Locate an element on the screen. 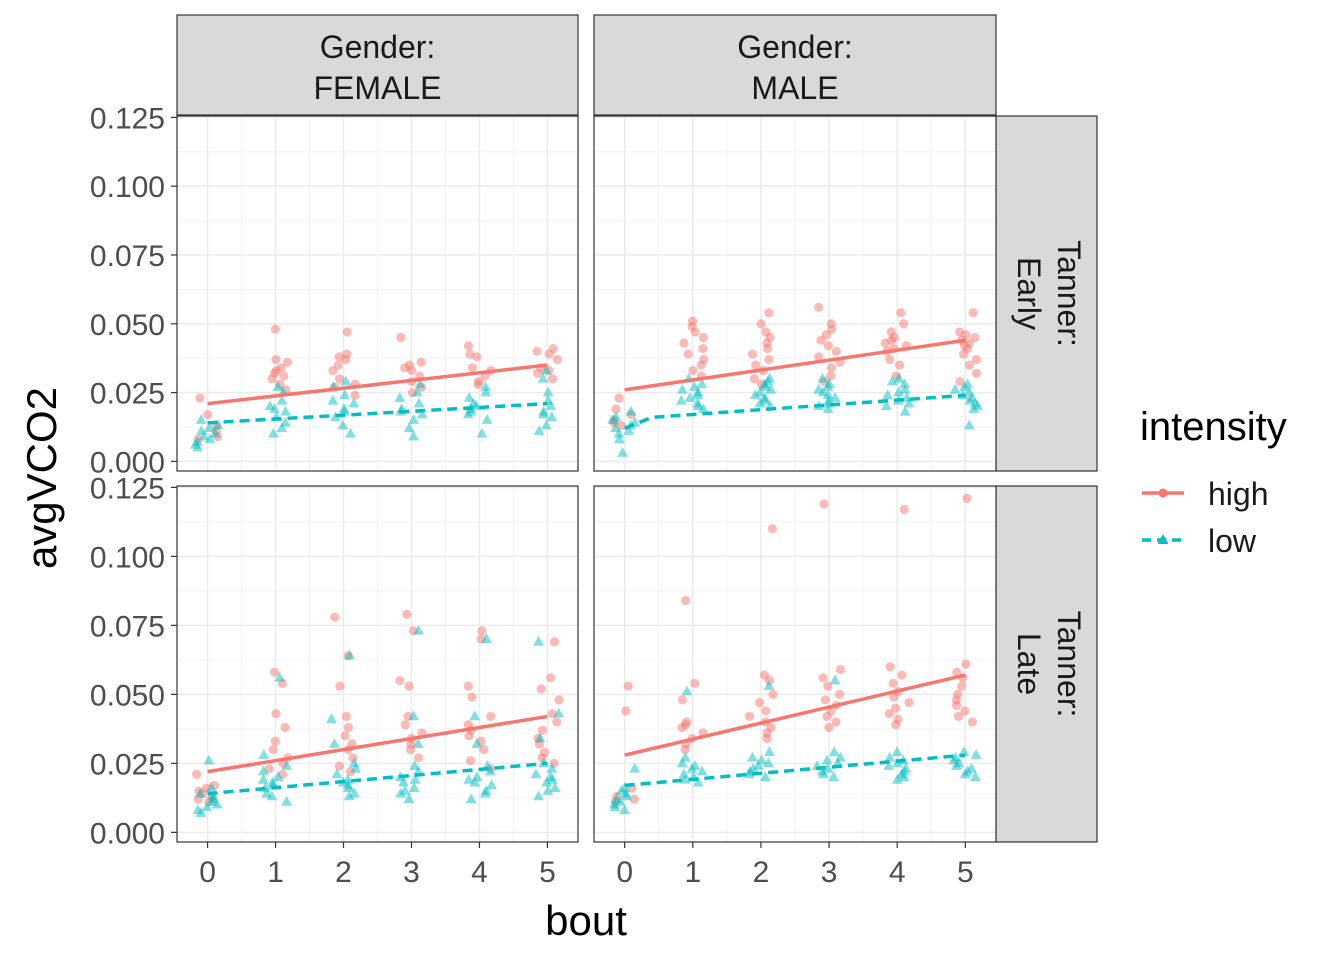 The width and height of the screenshot is (1344, 965). panel-border is located at coordinates (377, 293).